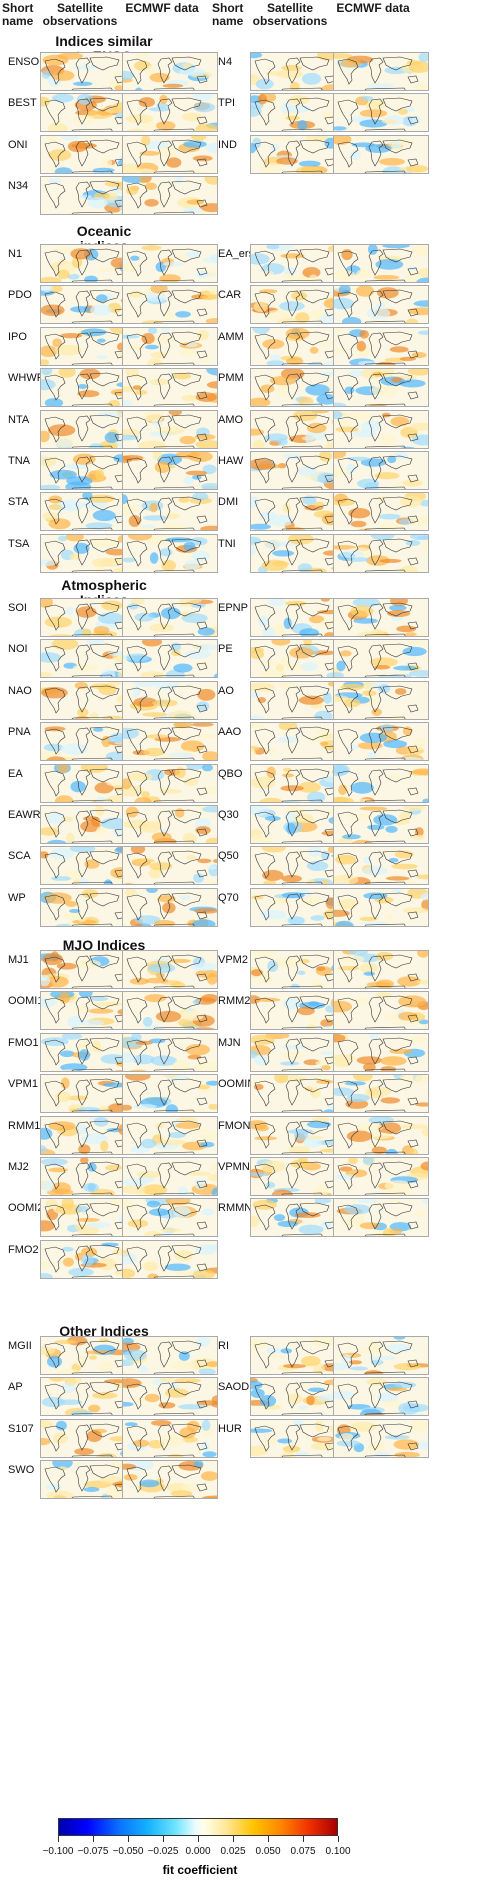 This screenshot has width=500, height=1902. I want to click on index-label: ONI, so click(18, 144).